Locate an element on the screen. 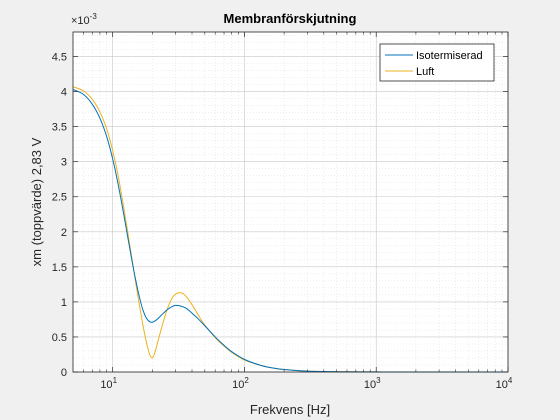 This screenshot has height=420, width=560. y-exponent-power: -3 is located at coordinates (94, 16).